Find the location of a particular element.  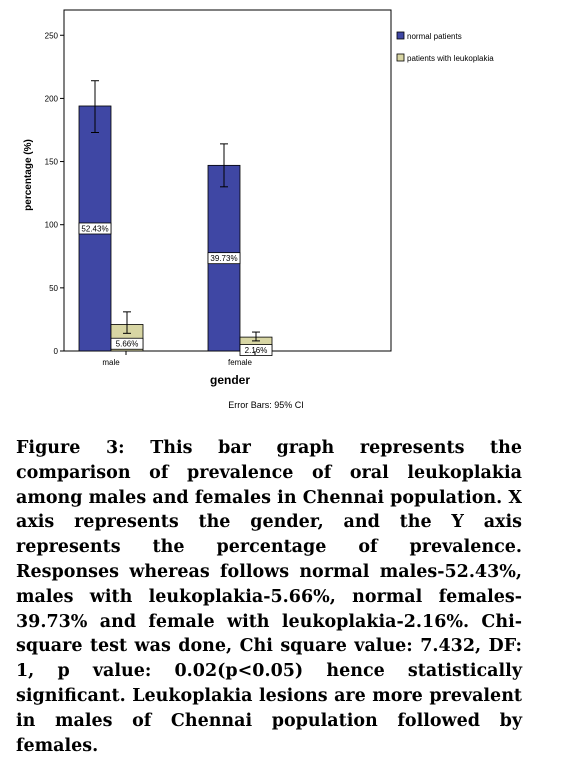

data-label: 2.16% is located at coordinates (256, 350).